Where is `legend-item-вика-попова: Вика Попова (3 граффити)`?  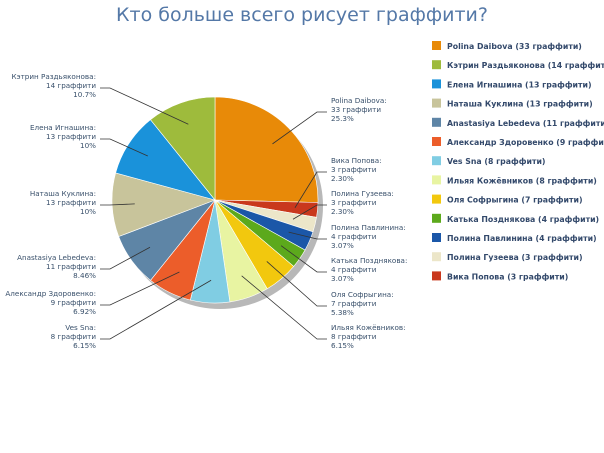 legend-item-вика-попова: Вика Попова (3 граффити) is located at coordinates (507, 276).